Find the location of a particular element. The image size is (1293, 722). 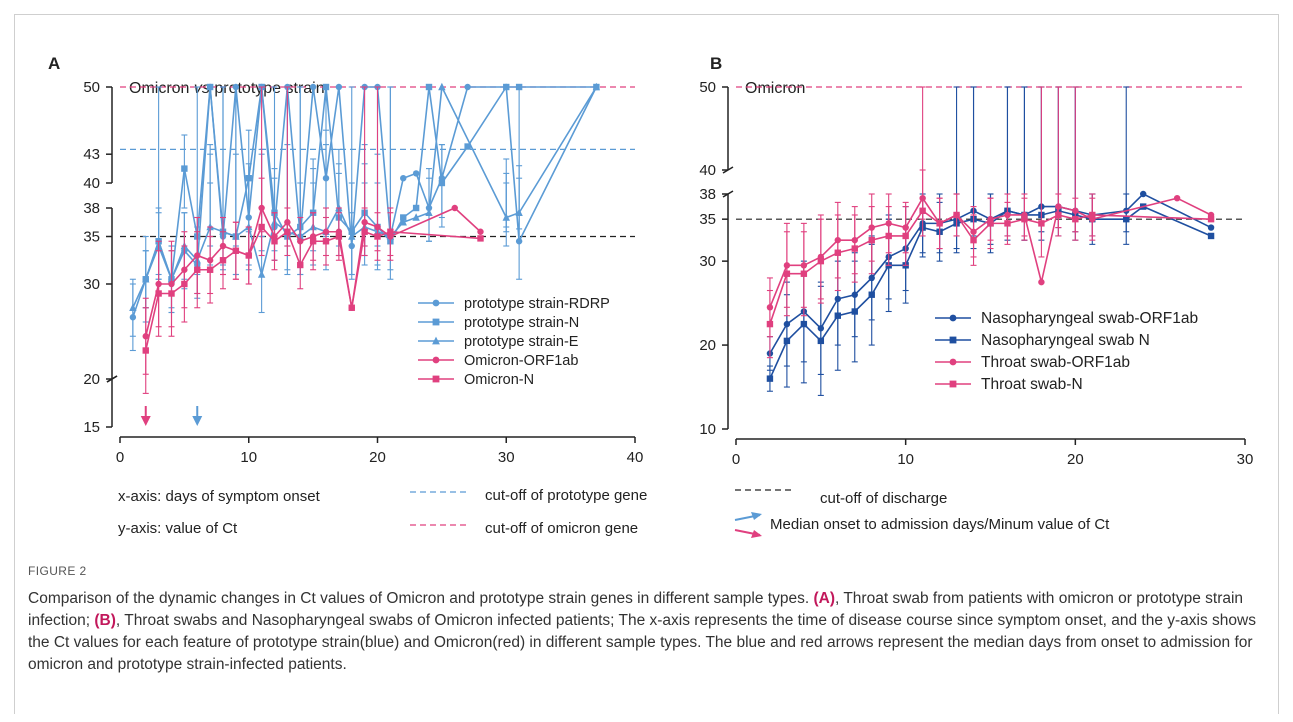

panel-b-legend-label: Throat swab-N is located at coordinates (1032, 384).